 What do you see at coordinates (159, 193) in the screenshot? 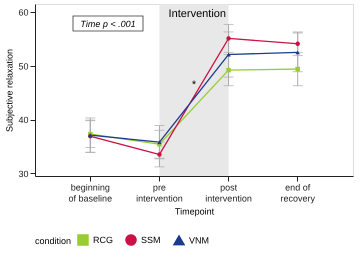
I see `x-tick-label: pre intervention` at bounding box center [159, 193].